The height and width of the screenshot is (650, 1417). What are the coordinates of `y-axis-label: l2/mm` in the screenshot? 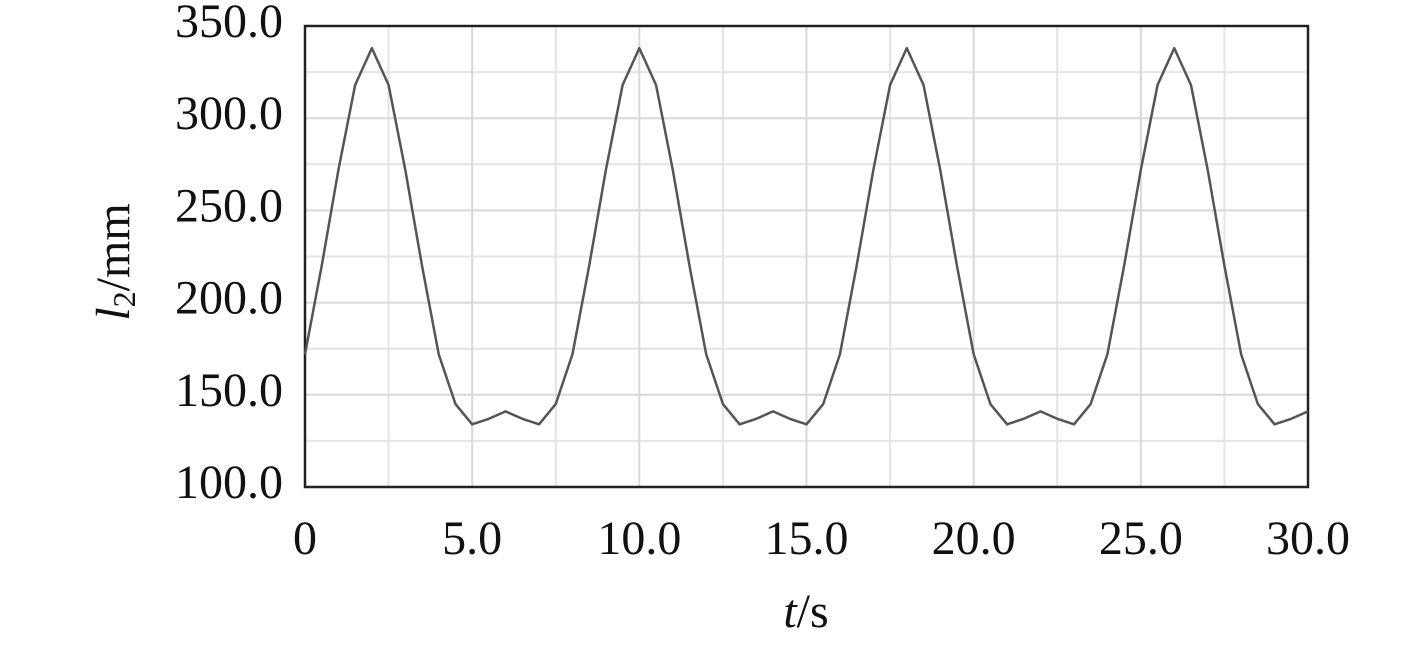 It's located at (114, 261).